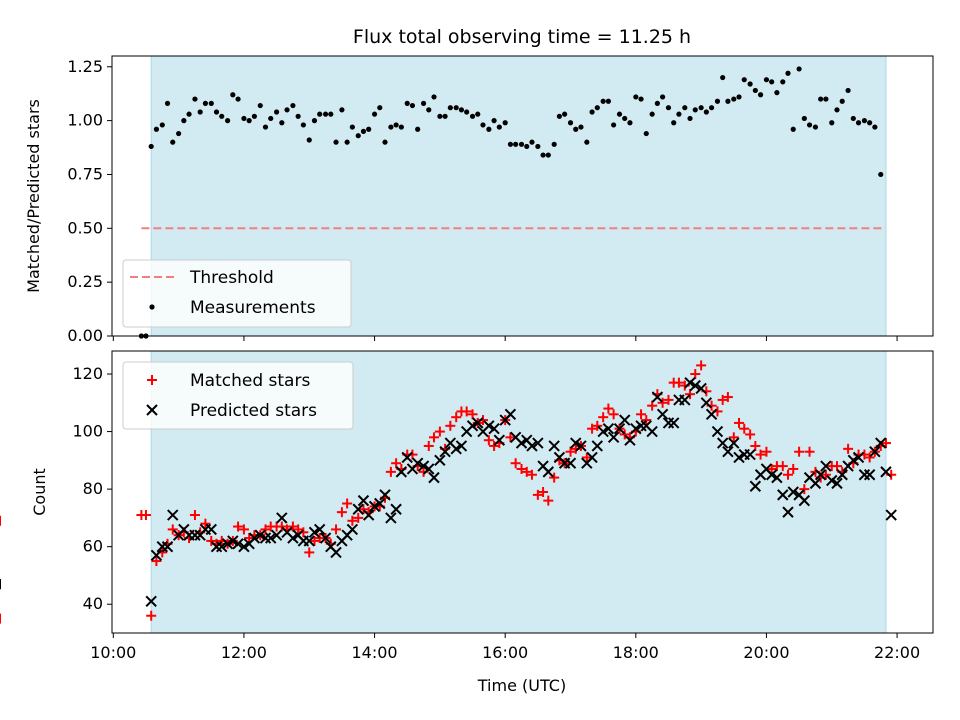 This screenshot has height=720, width=960. Describe the element at coordinates (237, 293) in the screenshot. I see `legend-box` at that location.